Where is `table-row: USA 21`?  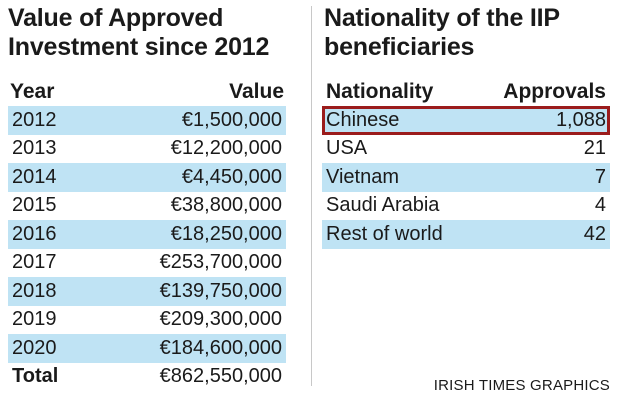 table-row: USA 21 is located at coordinates (466, 149).